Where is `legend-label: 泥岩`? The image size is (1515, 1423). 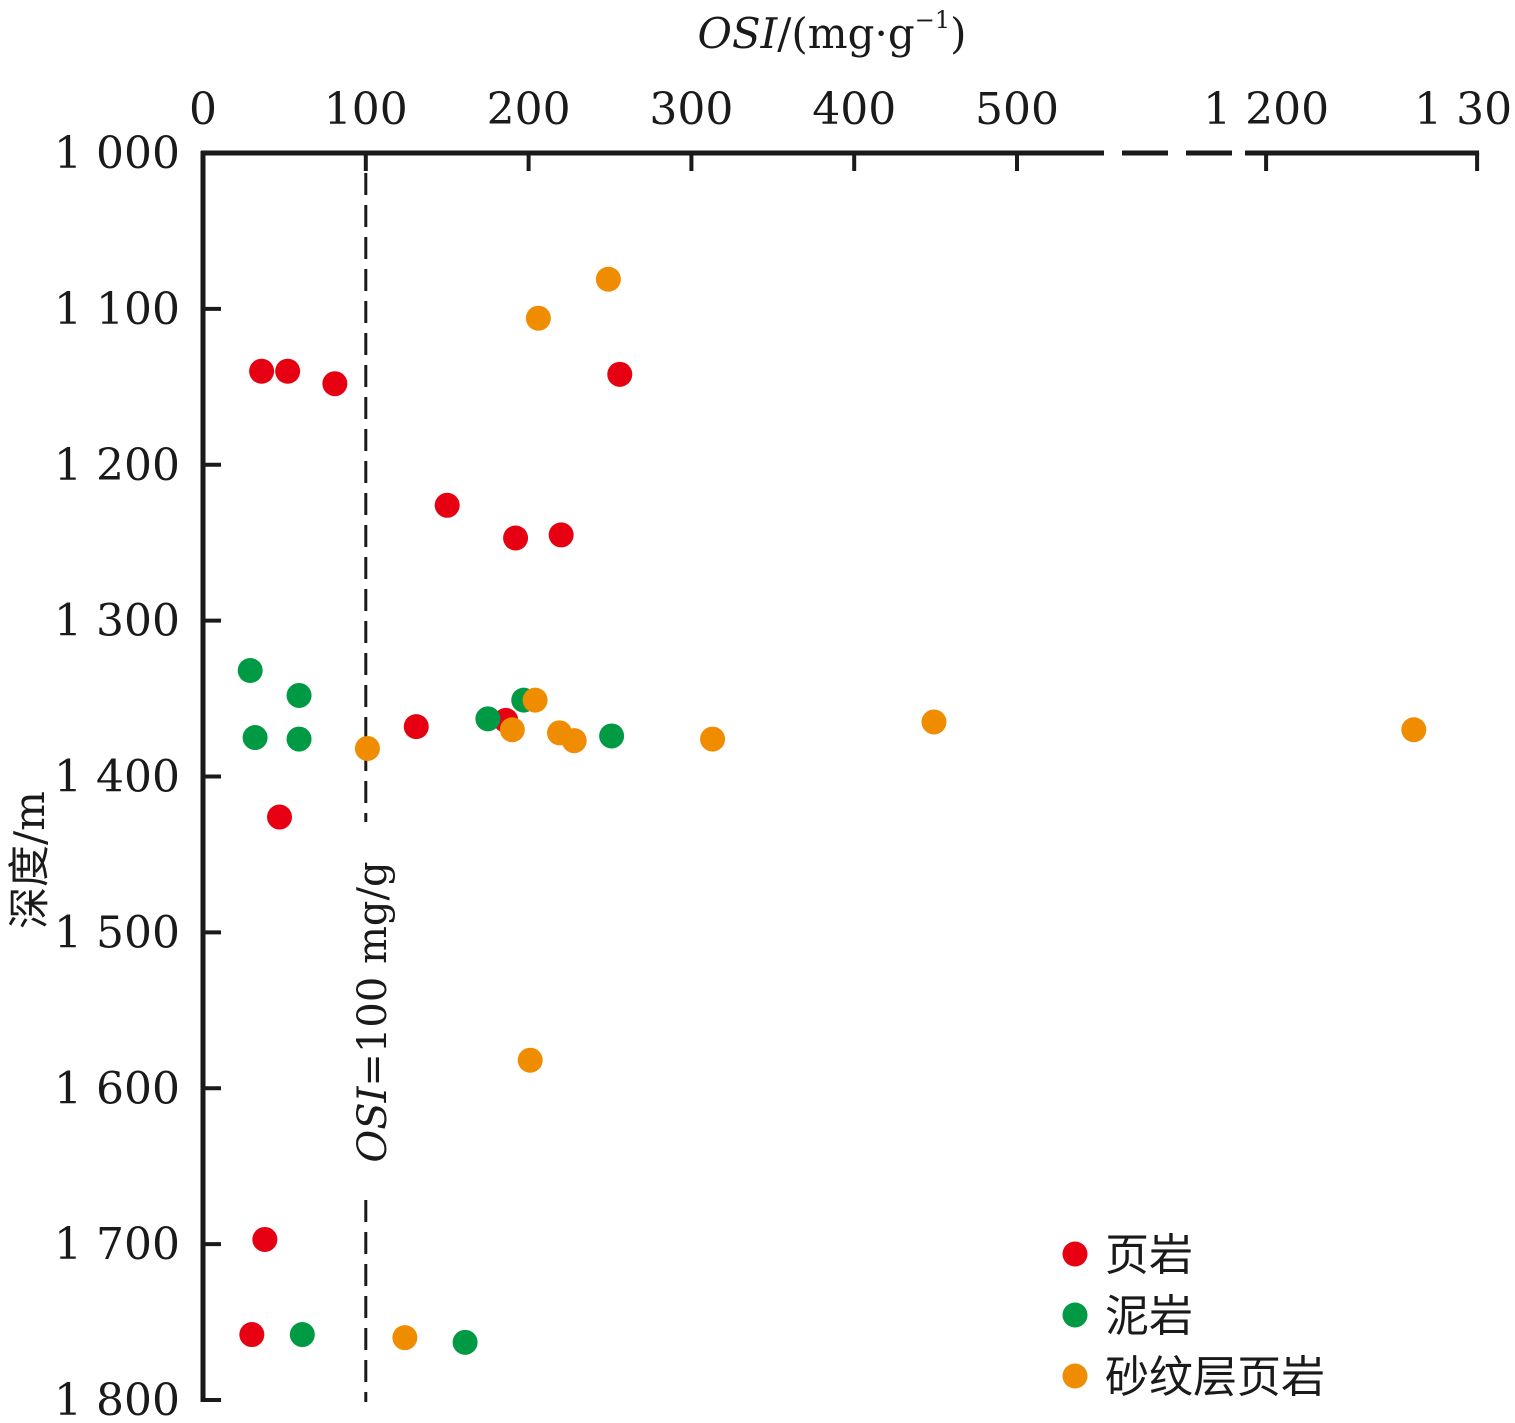 legend-label: 泥岩 is located at coordinates (1149, 1316).